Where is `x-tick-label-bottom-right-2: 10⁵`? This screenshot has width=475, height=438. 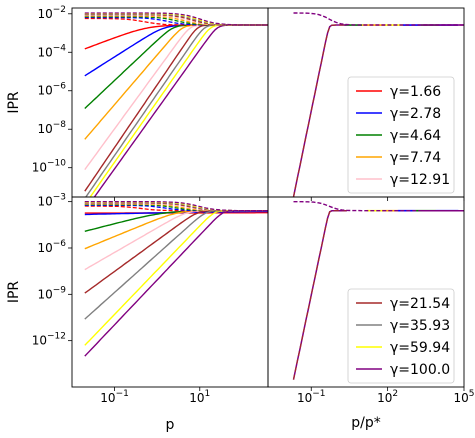
x-tick-label-bottom-right-2: 10⁵ is located at coordinates (463, 397).